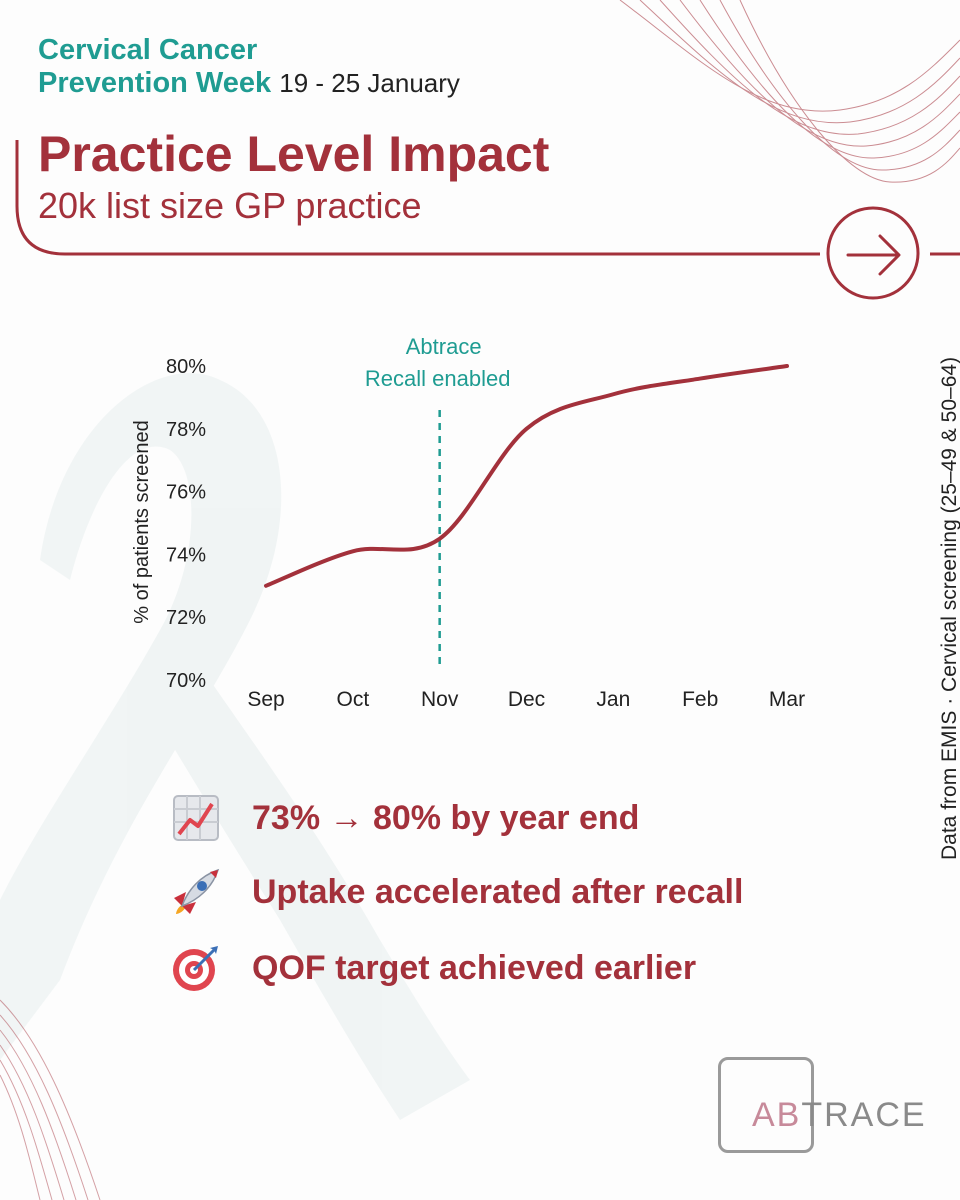 Image resolution: width=960 pixels, height=1200 pixels. I want to click on series-line-screened, so click(526, 476).